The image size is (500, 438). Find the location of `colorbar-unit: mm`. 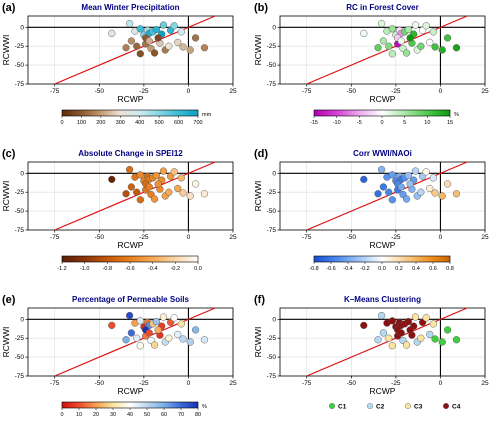

colorbar-unit: mm is located at coordinates (207, 115).